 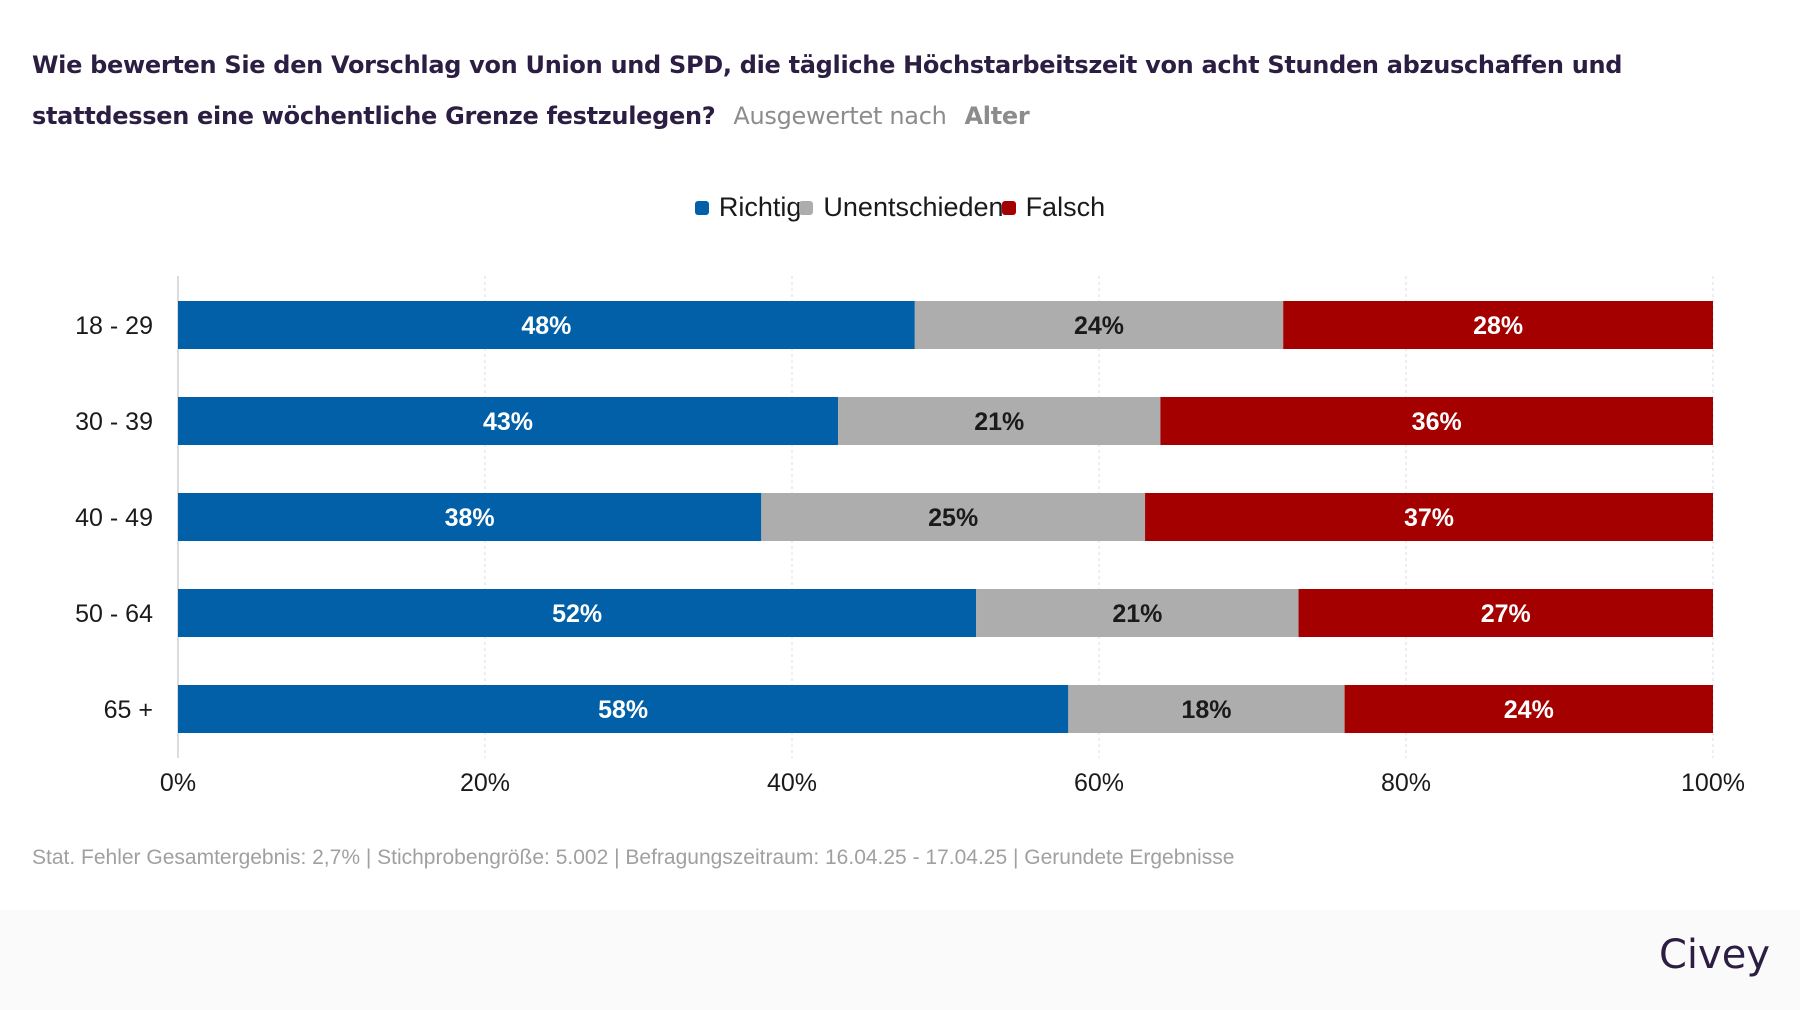 I want to click on x-tick-label: 60%, so click(x=1099, y=783).